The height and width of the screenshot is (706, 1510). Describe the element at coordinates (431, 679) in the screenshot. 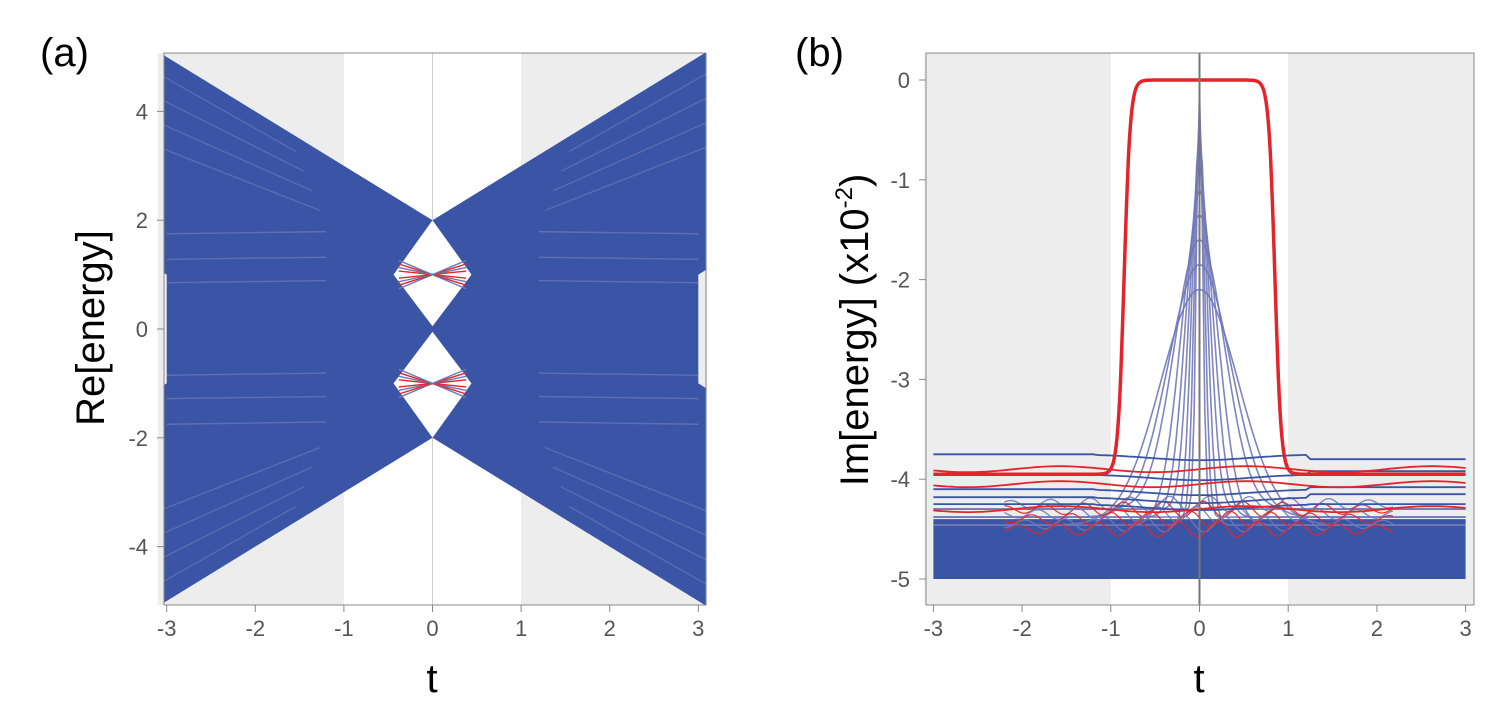

I see `panel-a-x-axis-label: t` at that location.